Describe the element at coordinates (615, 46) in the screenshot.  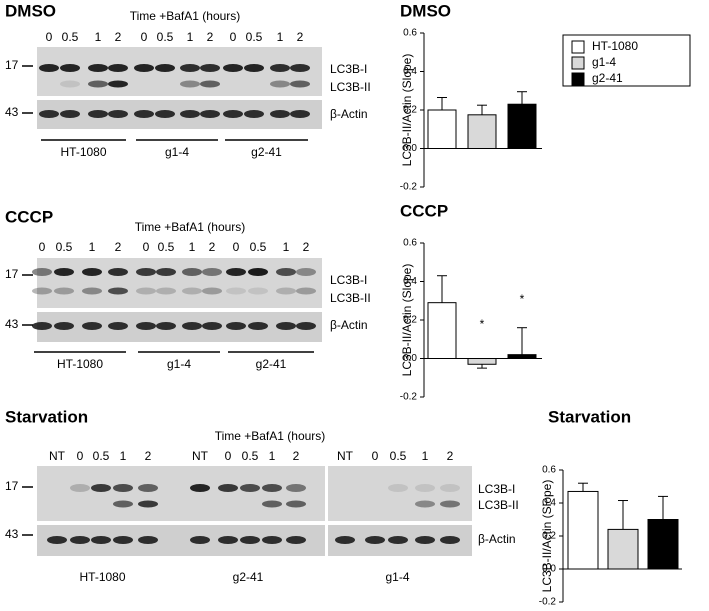
I see `legend-label: HT-1080` at that location.